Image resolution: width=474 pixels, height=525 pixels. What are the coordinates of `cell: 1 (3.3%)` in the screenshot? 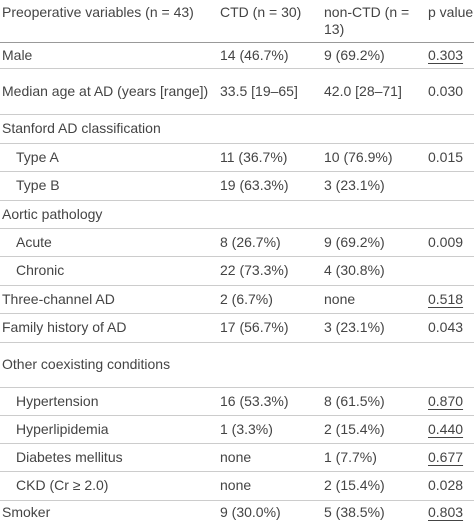 It's located at (270, 429).